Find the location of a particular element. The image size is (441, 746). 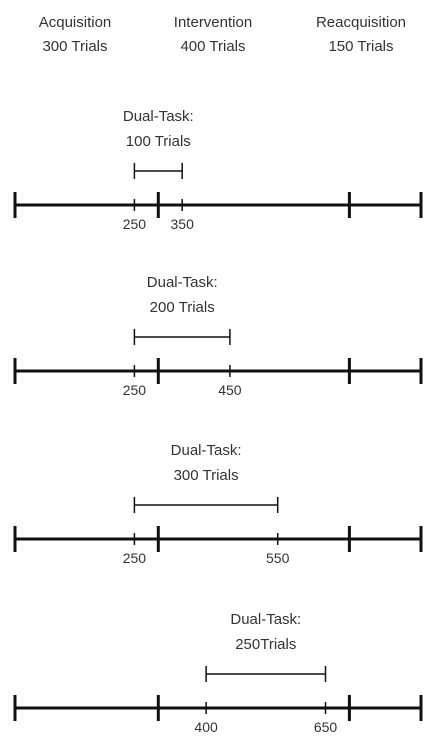

panel-1-interval-start-label: 250 is located at coordinates (135, 224).